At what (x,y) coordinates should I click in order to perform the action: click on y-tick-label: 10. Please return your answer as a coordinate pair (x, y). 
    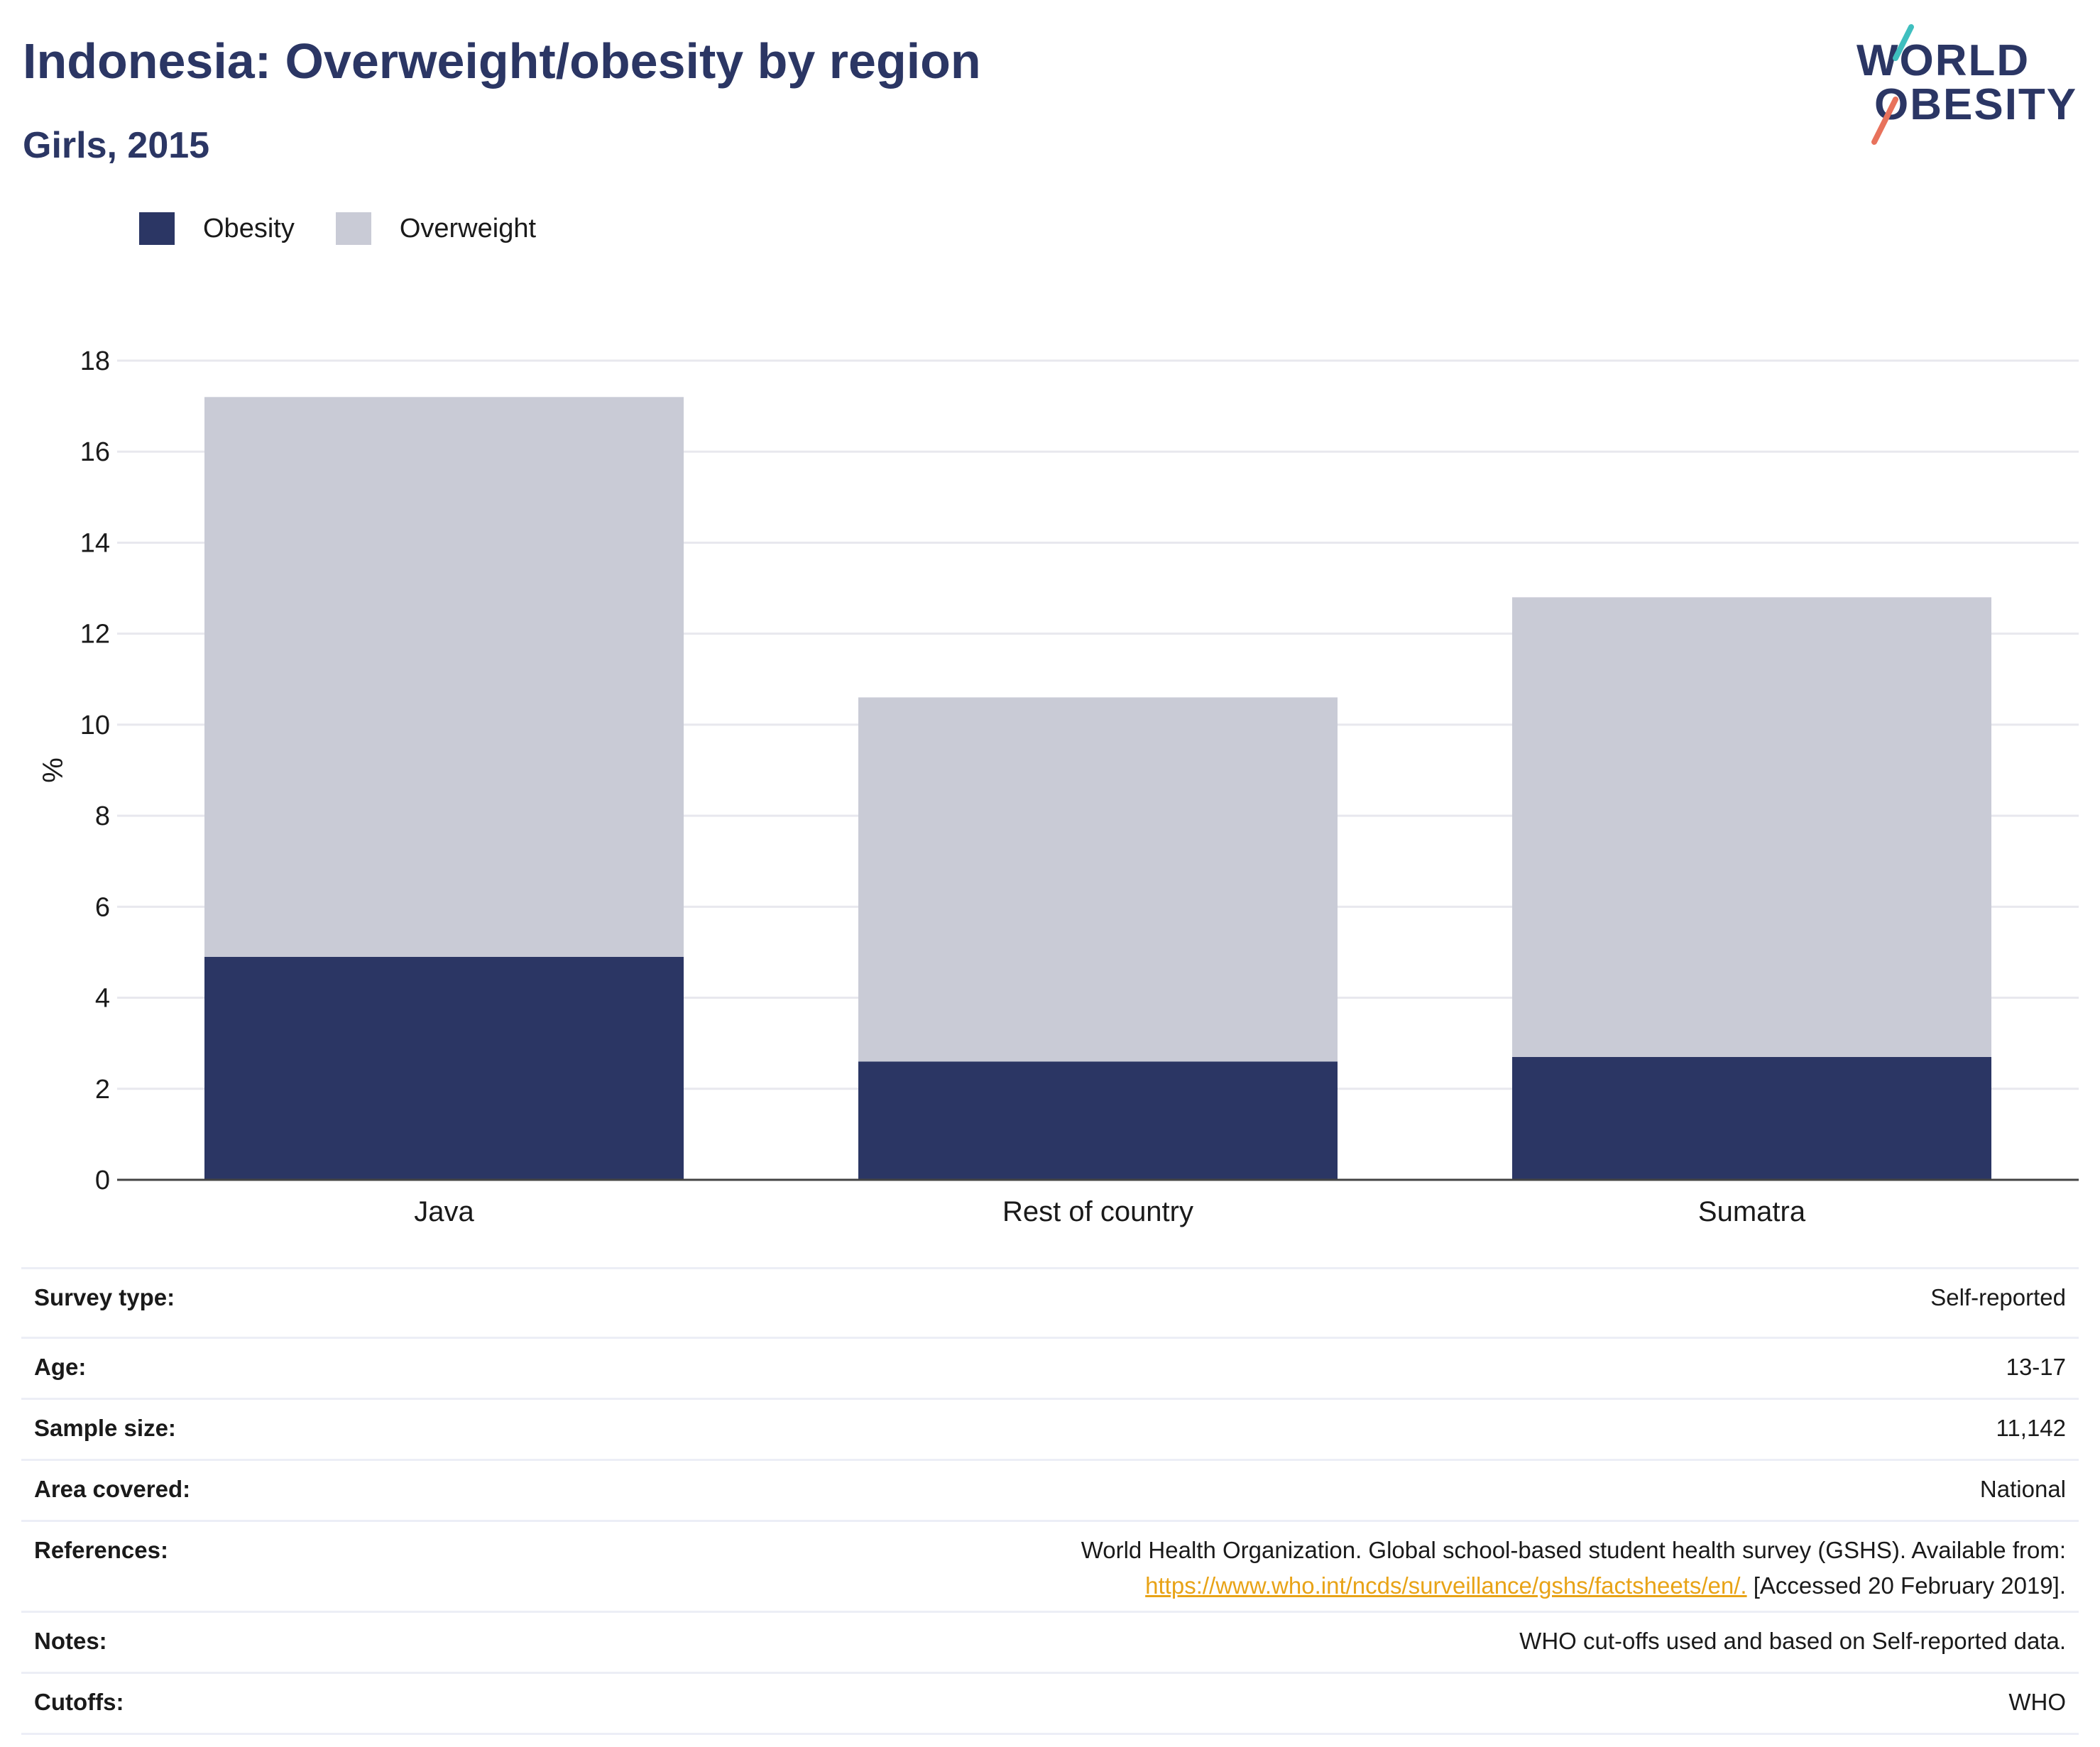
    Looking at the image, I should click on (95, 725).